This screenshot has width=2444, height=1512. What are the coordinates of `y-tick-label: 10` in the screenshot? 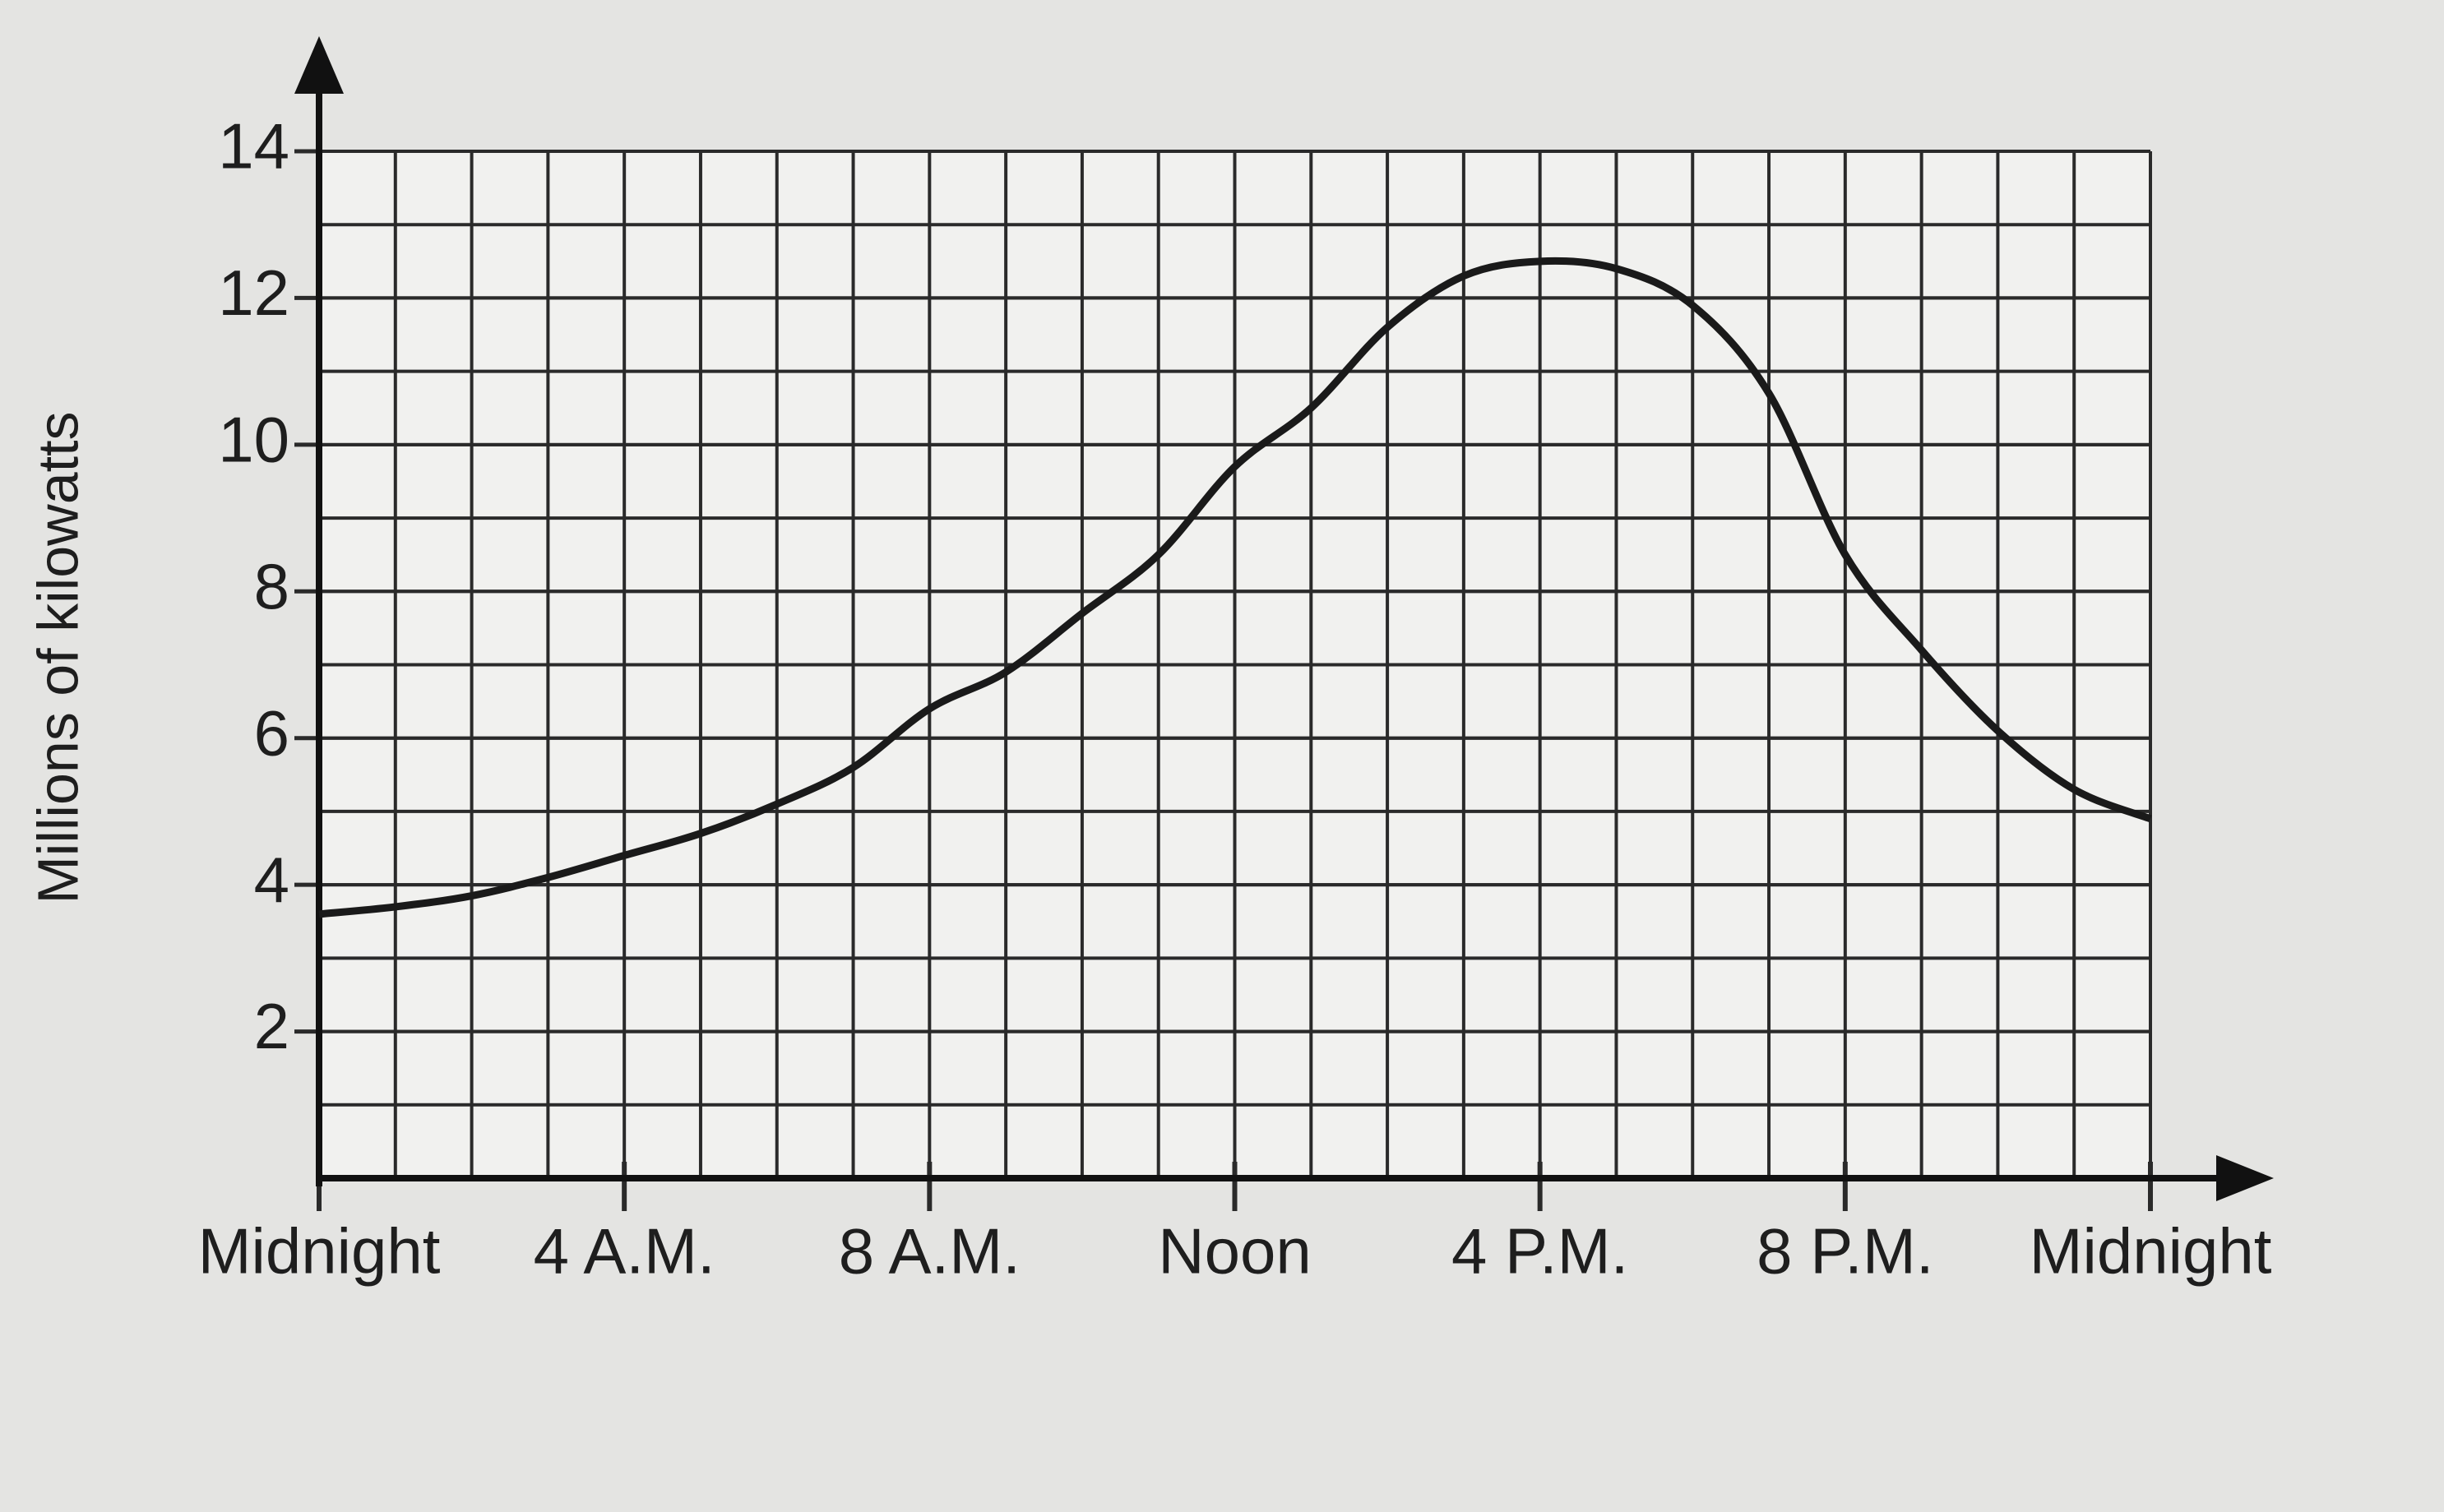 It's located at (253, 439).